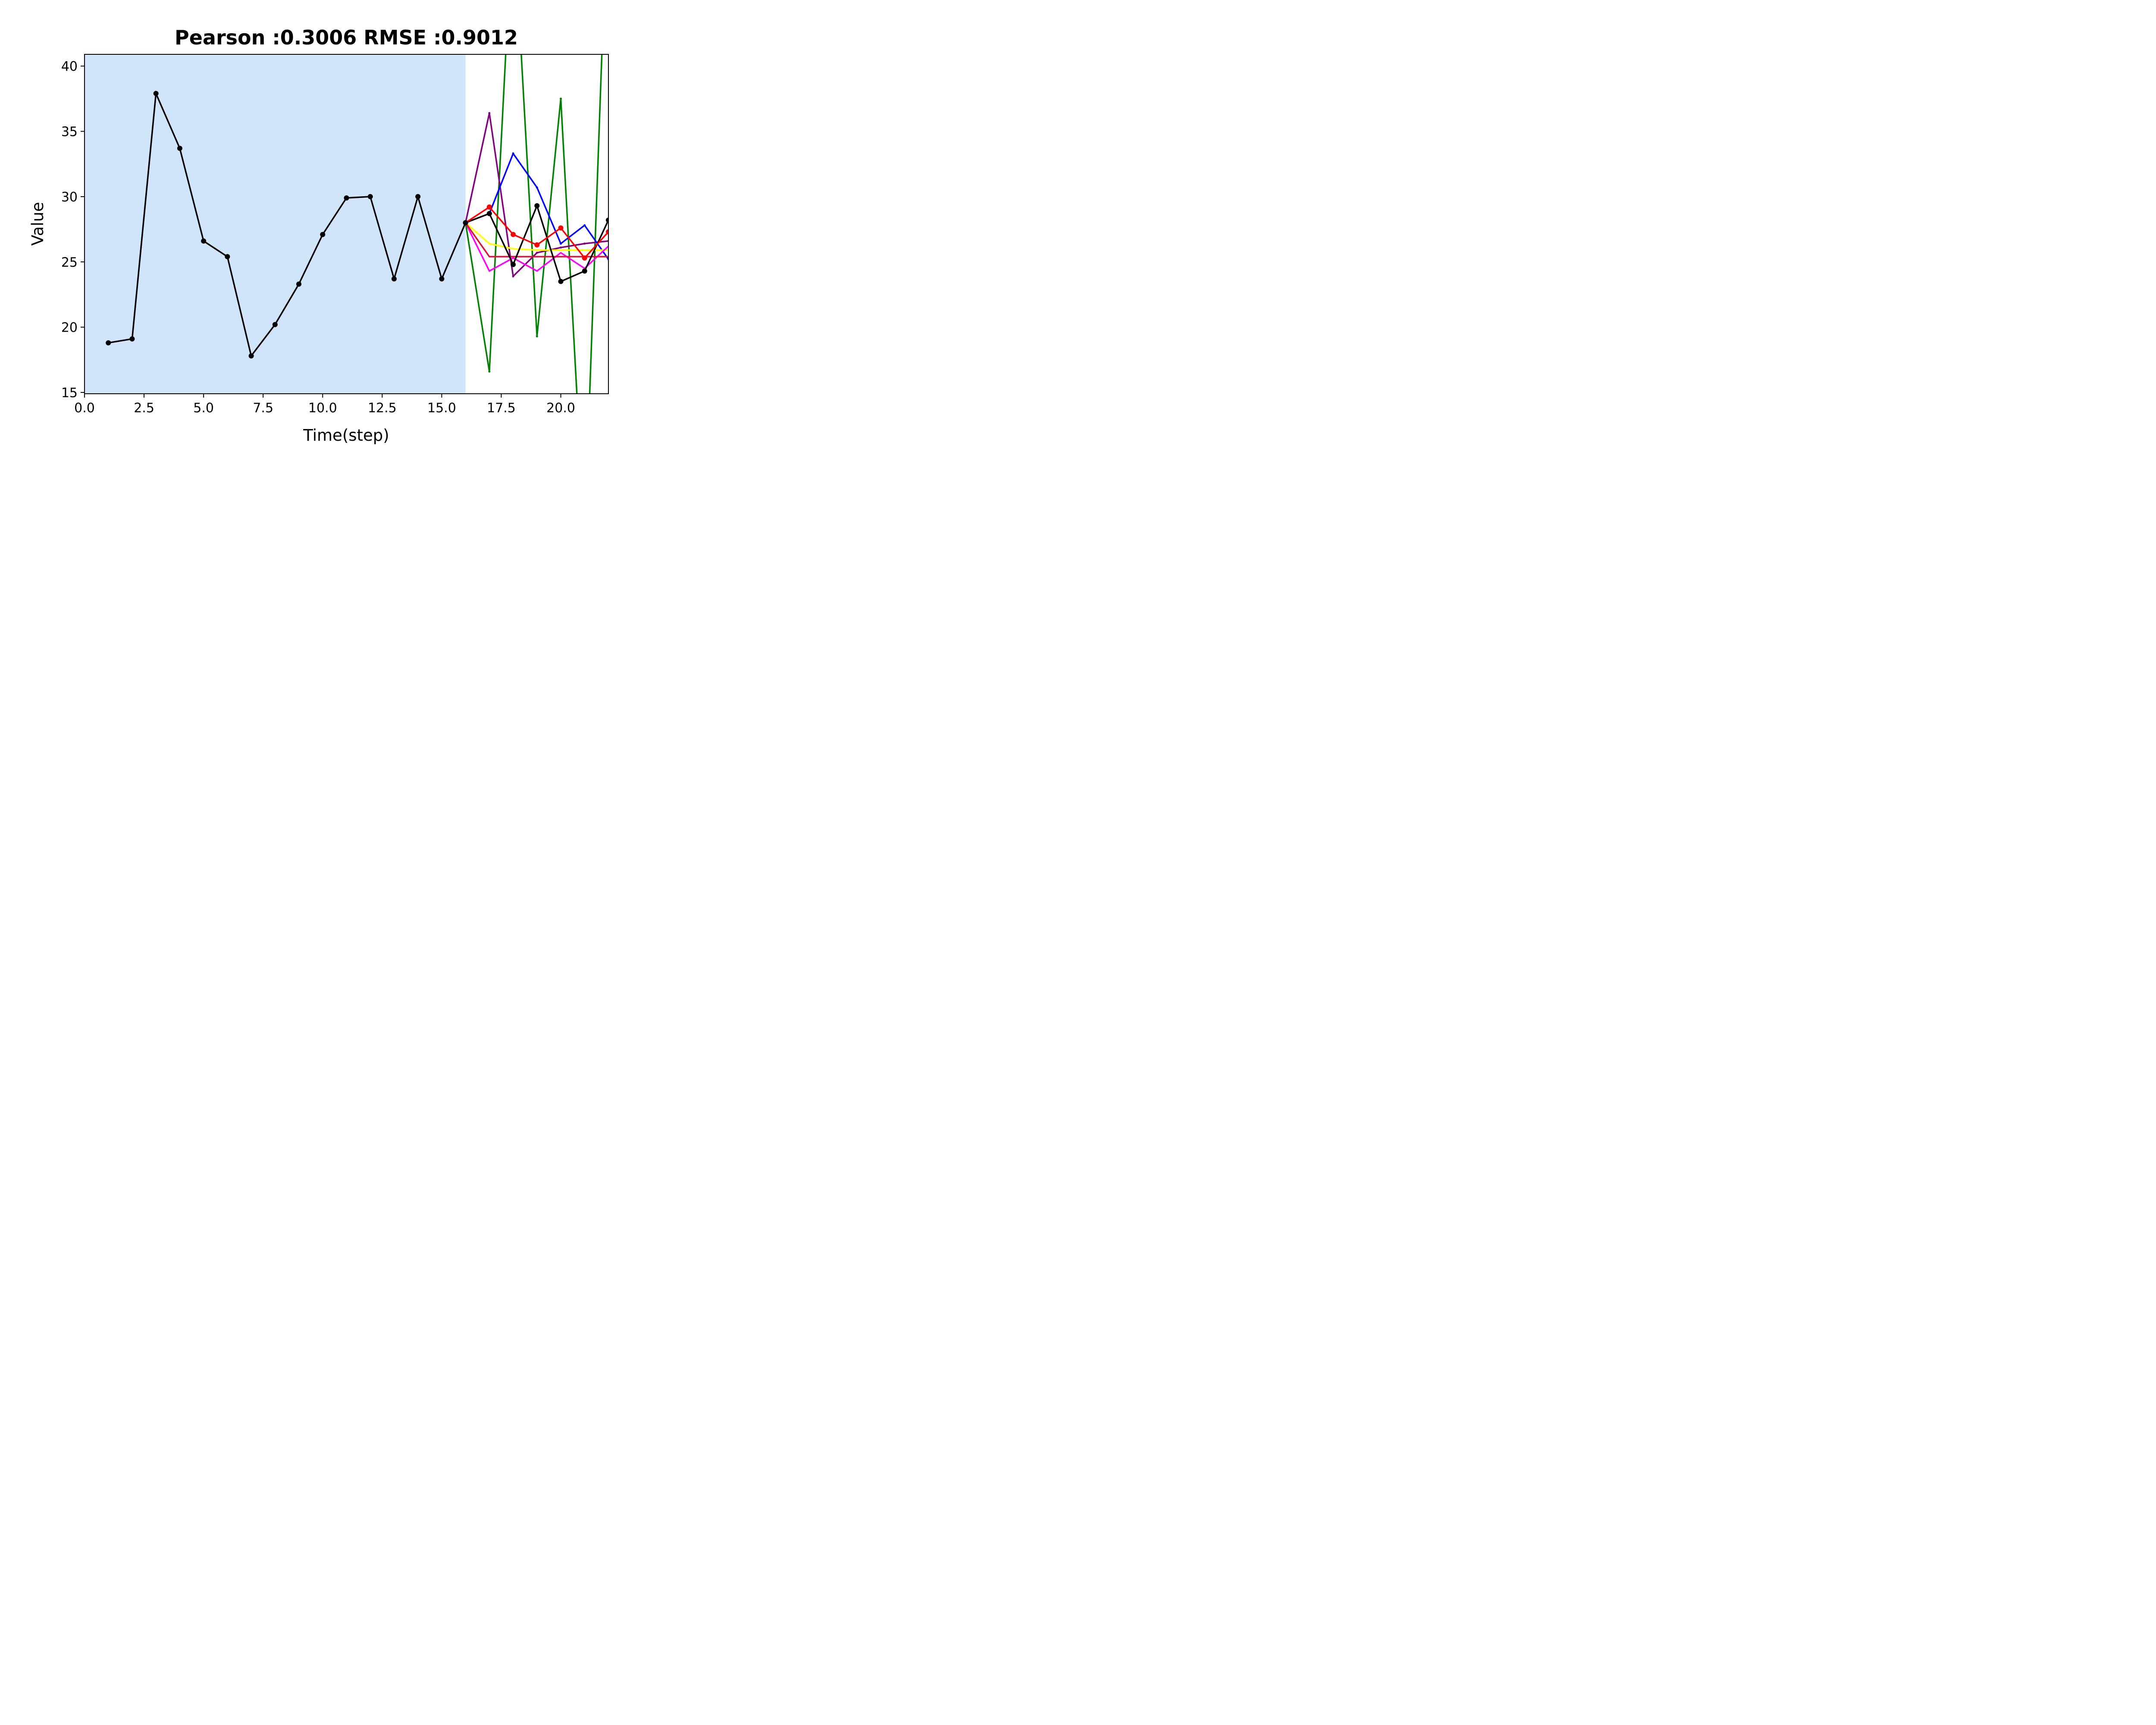 Image resolution: width=2156 pixels, height=1725 pixels. Describe the element at coordinates (73, 230) in the screenshot. I see `y-axis: 15 20 25 30 35 40` at that location.